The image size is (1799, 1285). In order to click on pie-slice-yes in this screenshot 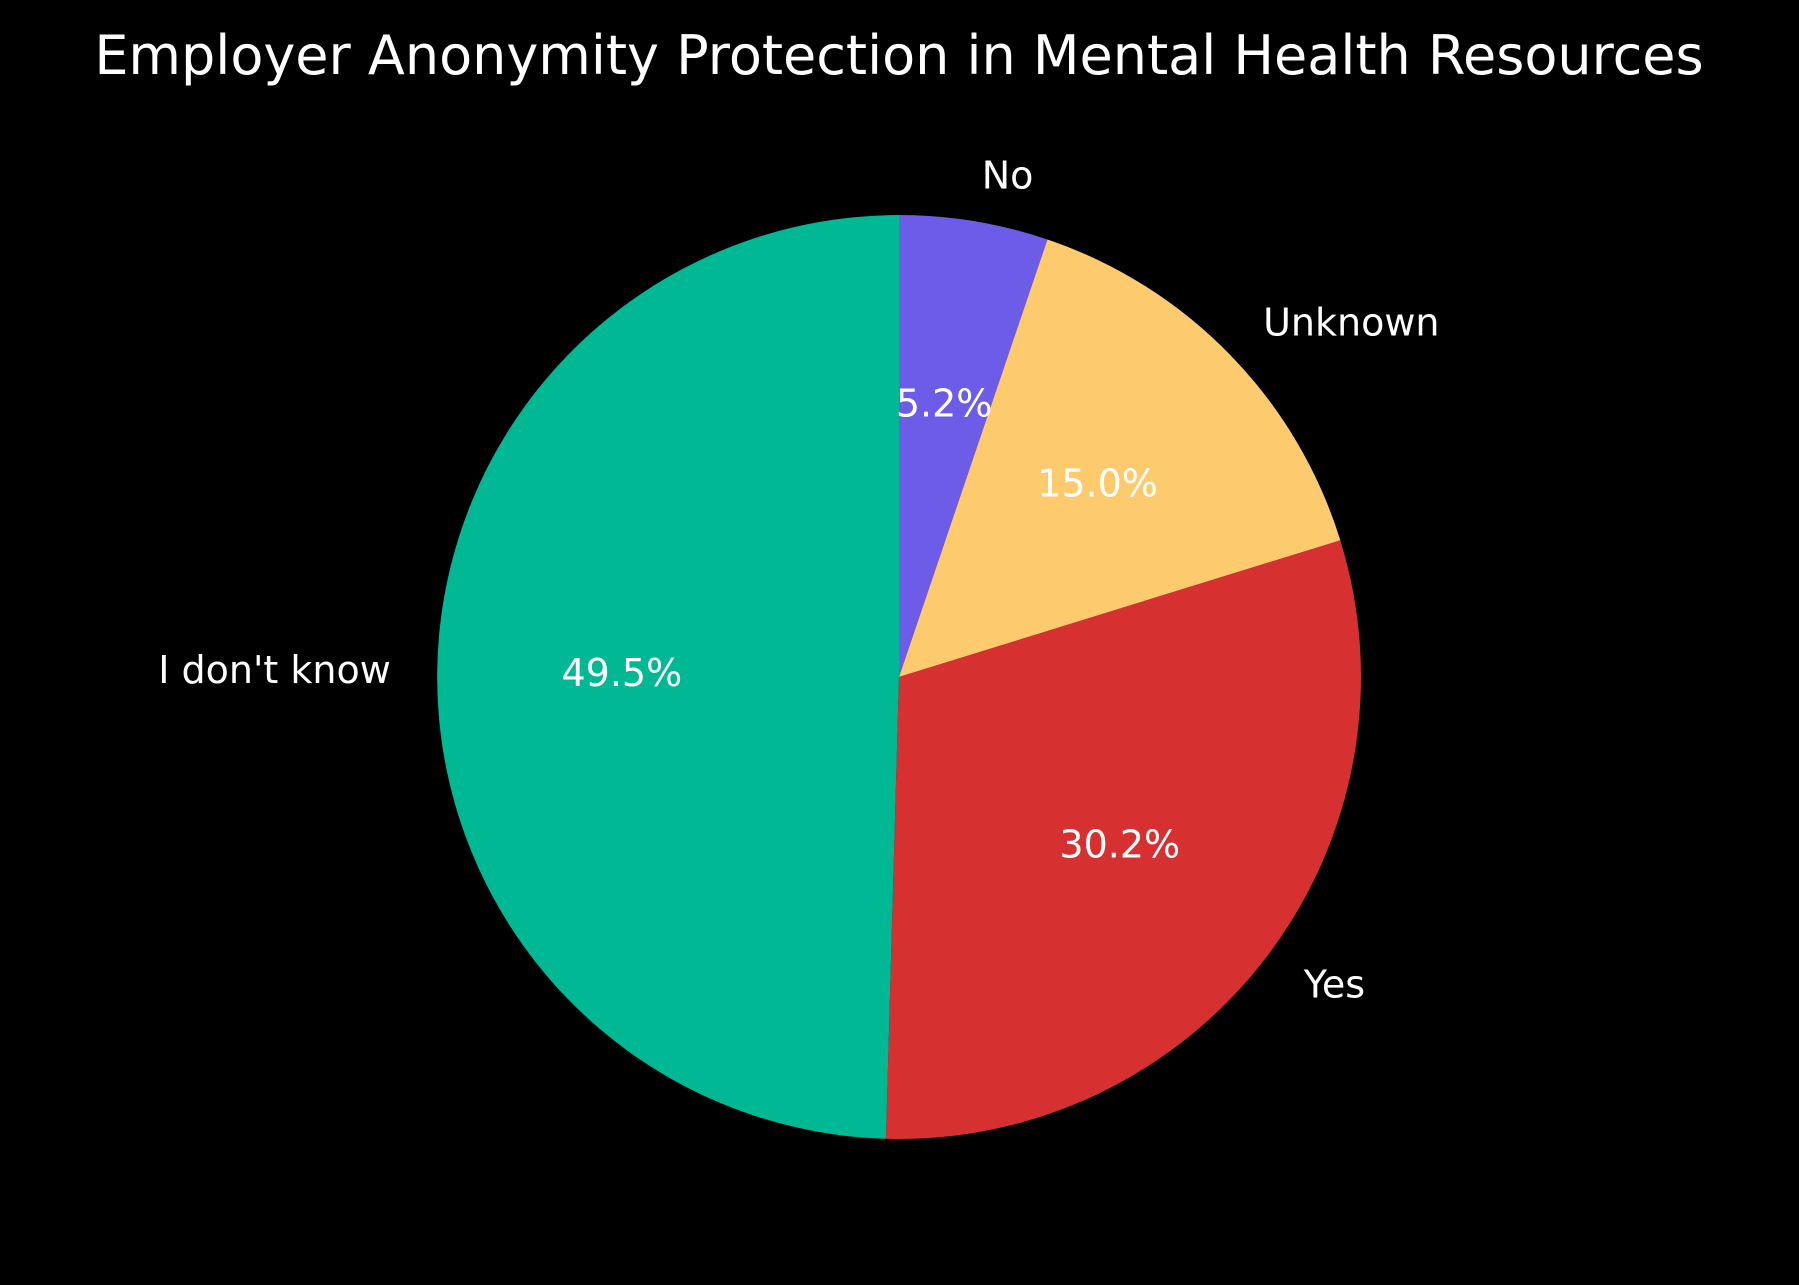, I will do `click(1123, 839)`.